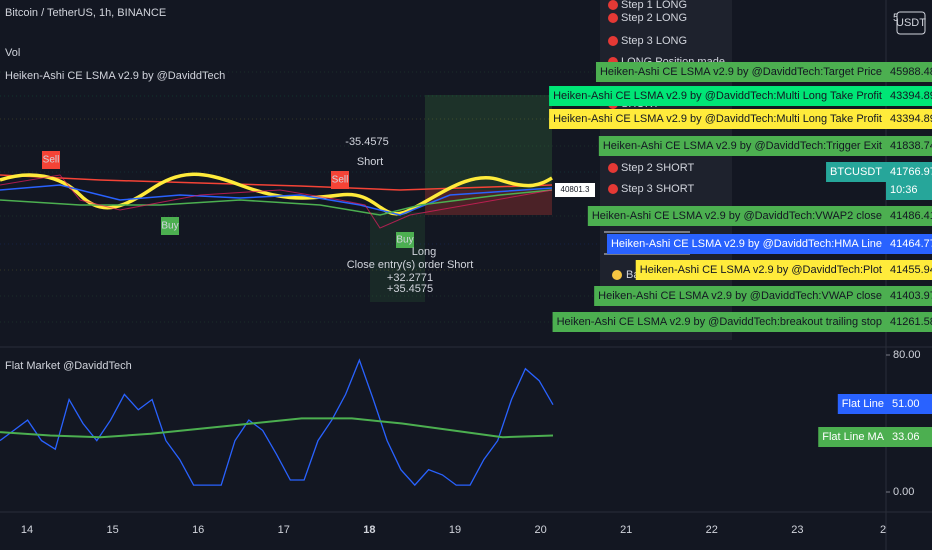  I want to click on time-label: 20, so click(540, 530).